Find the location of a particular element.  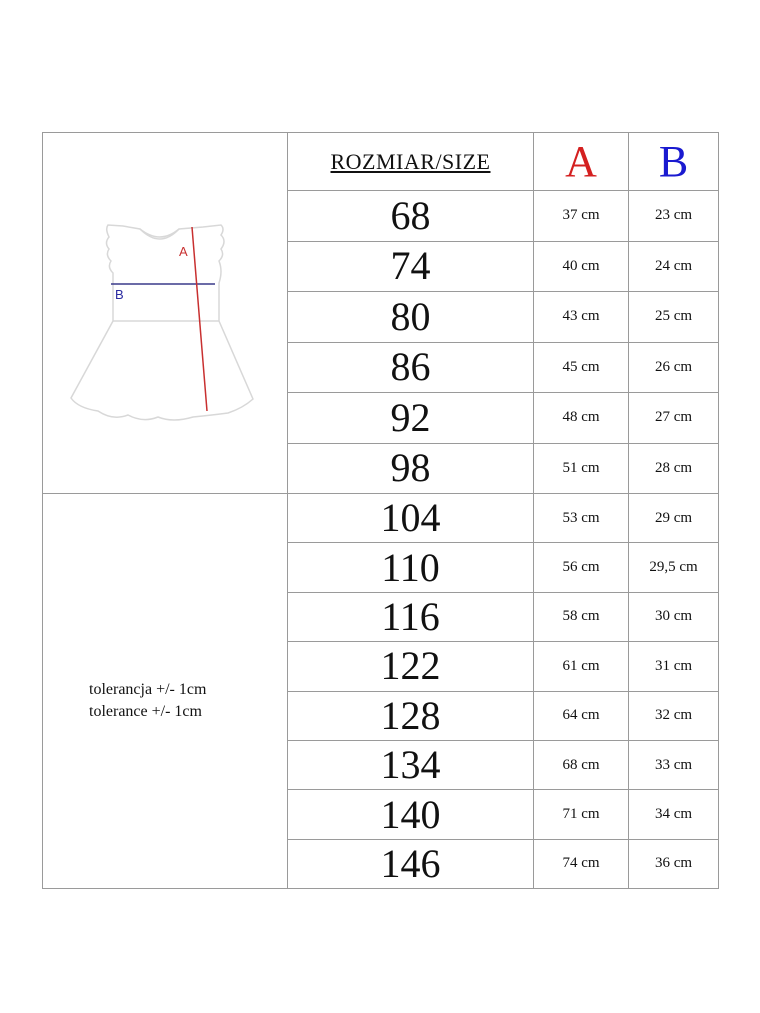

size-column-header: ROZMIAR/SIZE is located at coordinates (410, 161).